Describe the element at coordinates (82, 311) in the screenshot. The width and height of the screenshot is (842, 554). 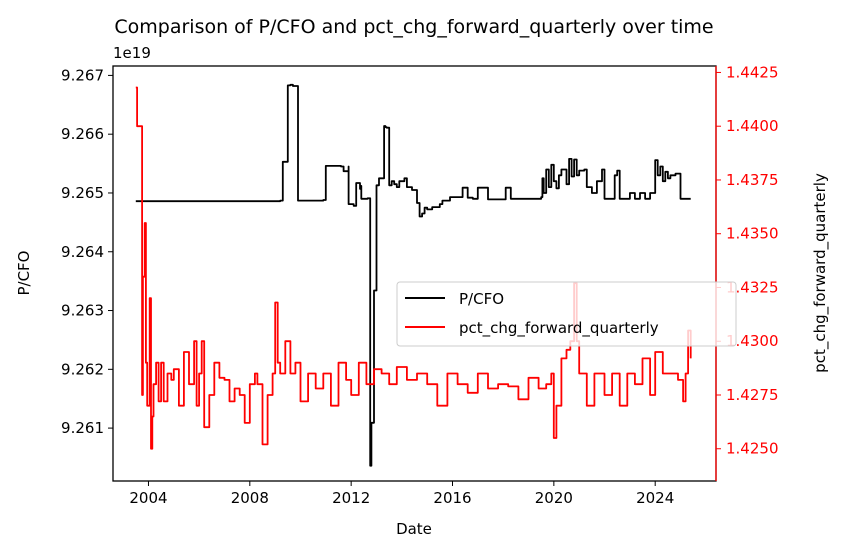
I see `left-tick-label: 9.263` at that location.